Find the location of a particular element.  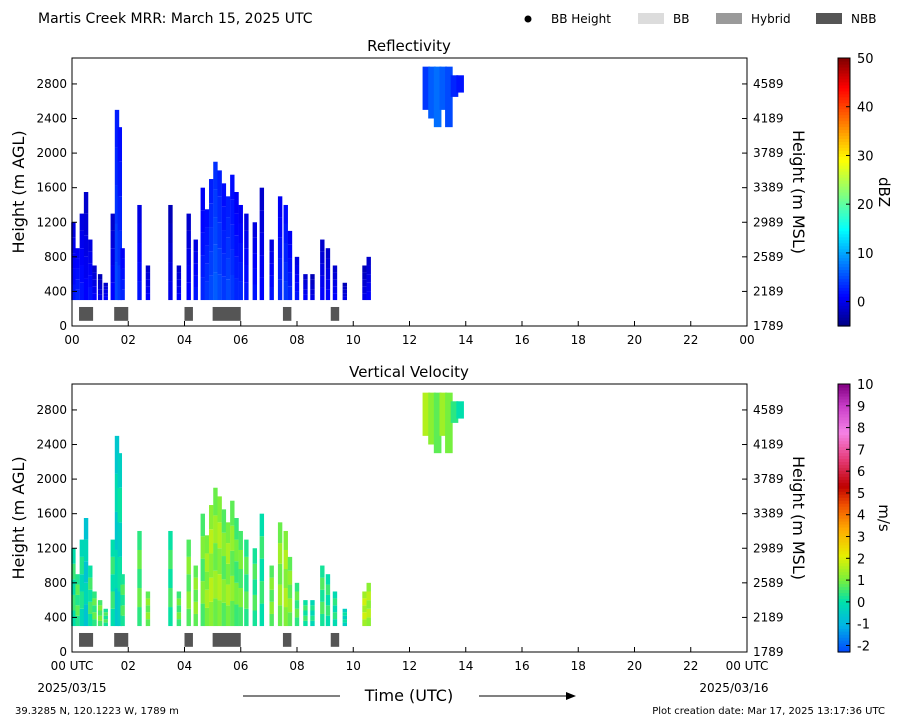

vertical-velocity-xtick-label: 16 is located at coordinates (521, 666).